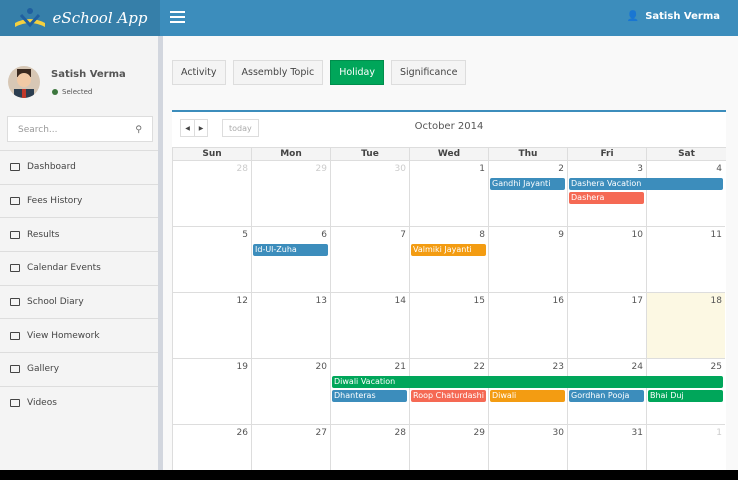 The width and height of the screenshot is (738, 480). Describe the element at coordinates (685, 260) in the screenshot. I see `day-cell: 11` at that location.